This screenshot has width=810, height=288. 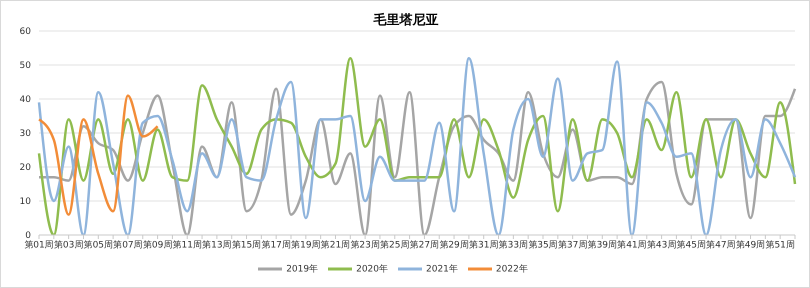 What do you see at coordinates (365, 244) in the screenshot?
I see `x-tick-label: 第23周` at bounding box center [365, 244].